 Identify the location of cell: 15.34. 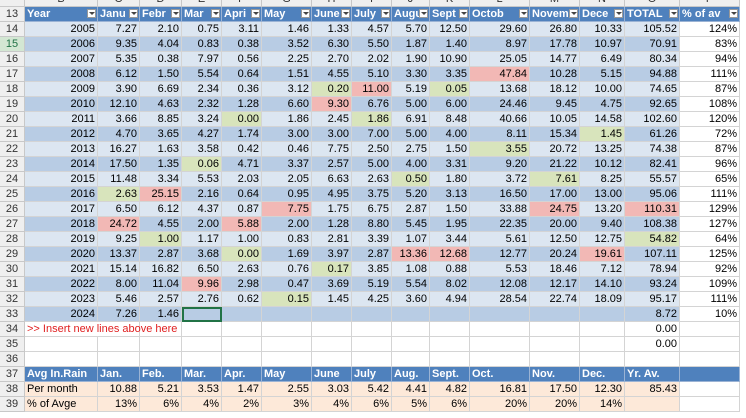
(555, 134).